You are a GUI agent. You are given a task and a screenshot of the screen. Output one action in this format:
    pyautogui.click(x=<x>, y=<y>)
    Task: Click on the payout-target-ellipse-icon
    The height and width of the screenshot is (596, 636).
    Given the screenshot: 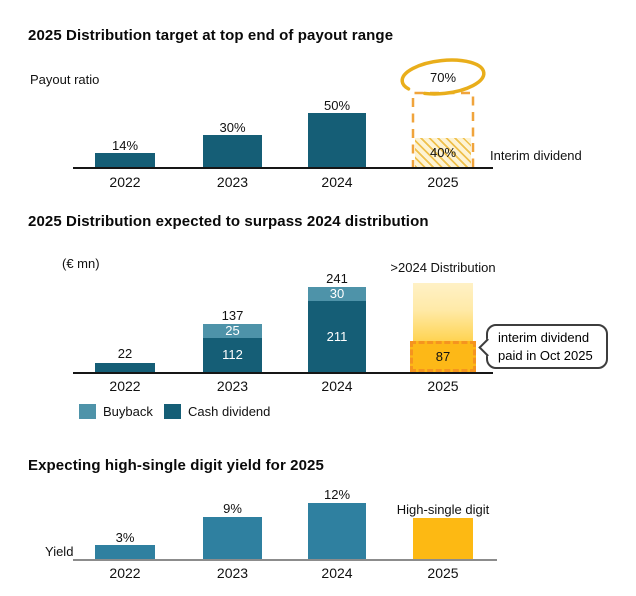 What is the action you would take?
    pyautogui.click(x=443, y=77)
    